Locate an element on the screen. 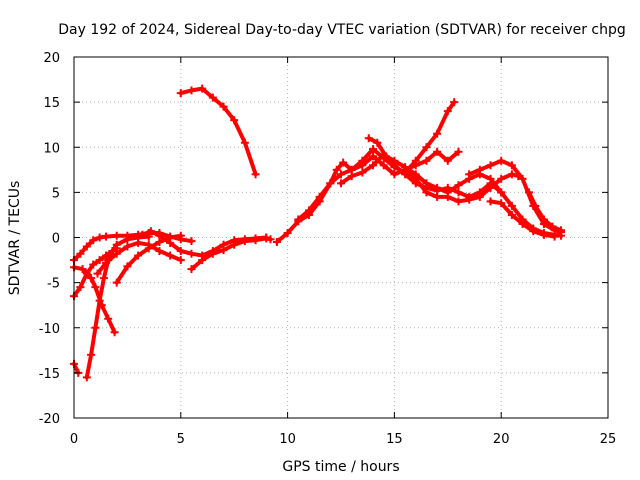  y-tick-label: 5 is located at coordinates (56, 193).